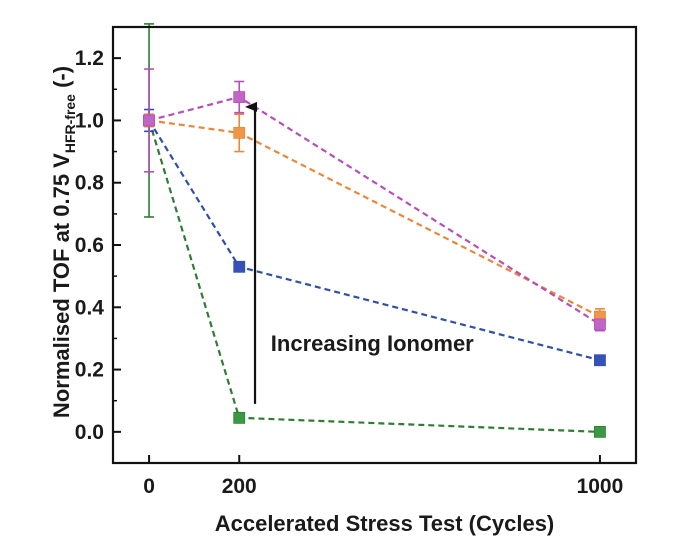 This screenshot has width=690, height=557. What do you see at coordinates (239, 486) in the screenshot?
I see `x-tick-label: 200` at bounding box center [239, 486].